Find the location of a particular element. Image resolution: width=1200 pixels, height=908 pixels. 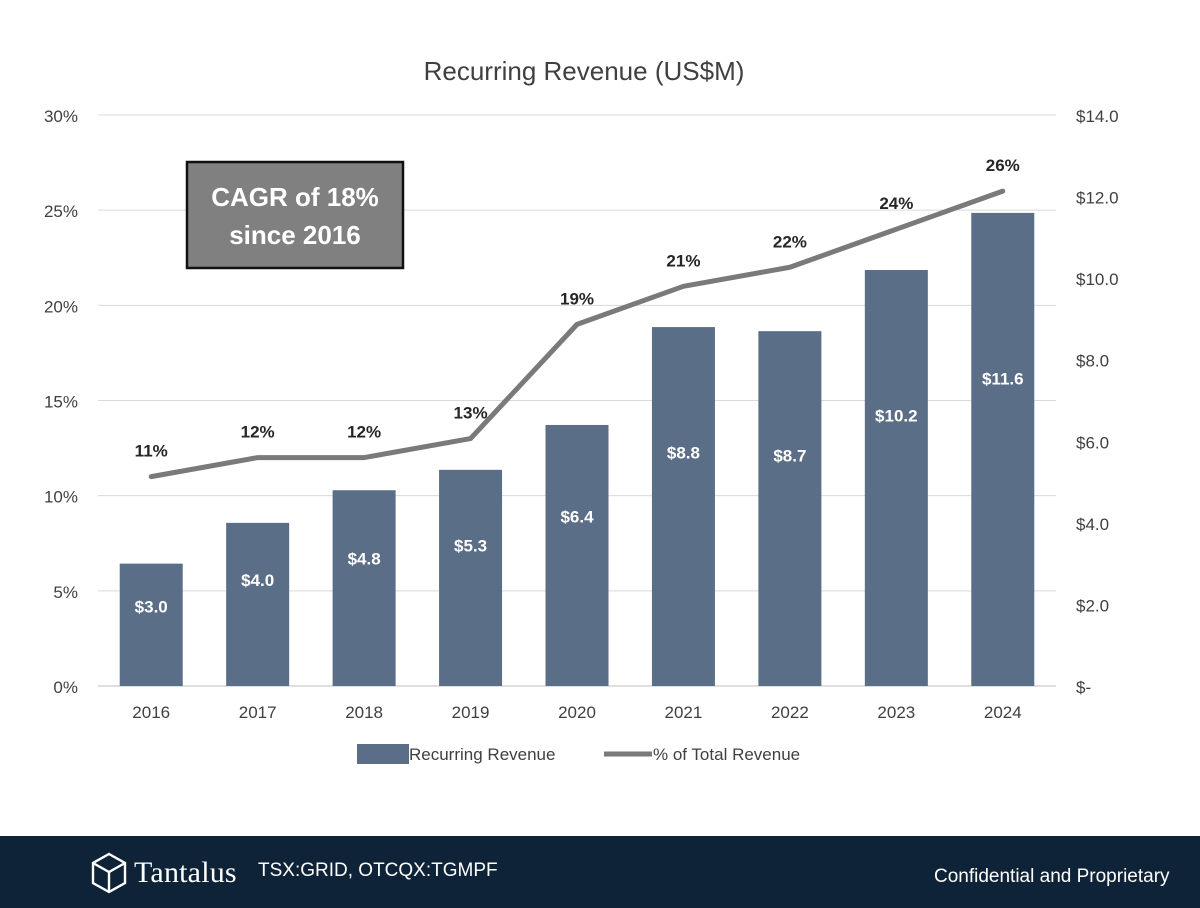

bar-value-label: $5.3 is located at coordinates (470, 545).